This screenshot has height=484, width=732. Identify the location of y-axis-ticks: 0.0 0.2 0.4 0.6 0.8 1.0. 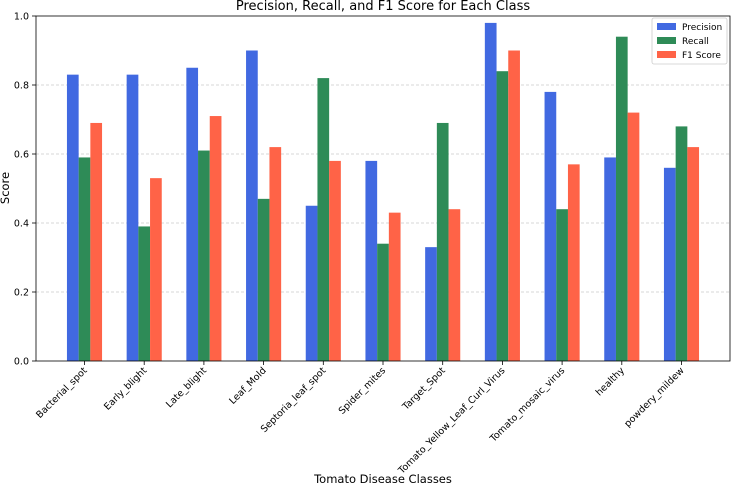
(25, 190).